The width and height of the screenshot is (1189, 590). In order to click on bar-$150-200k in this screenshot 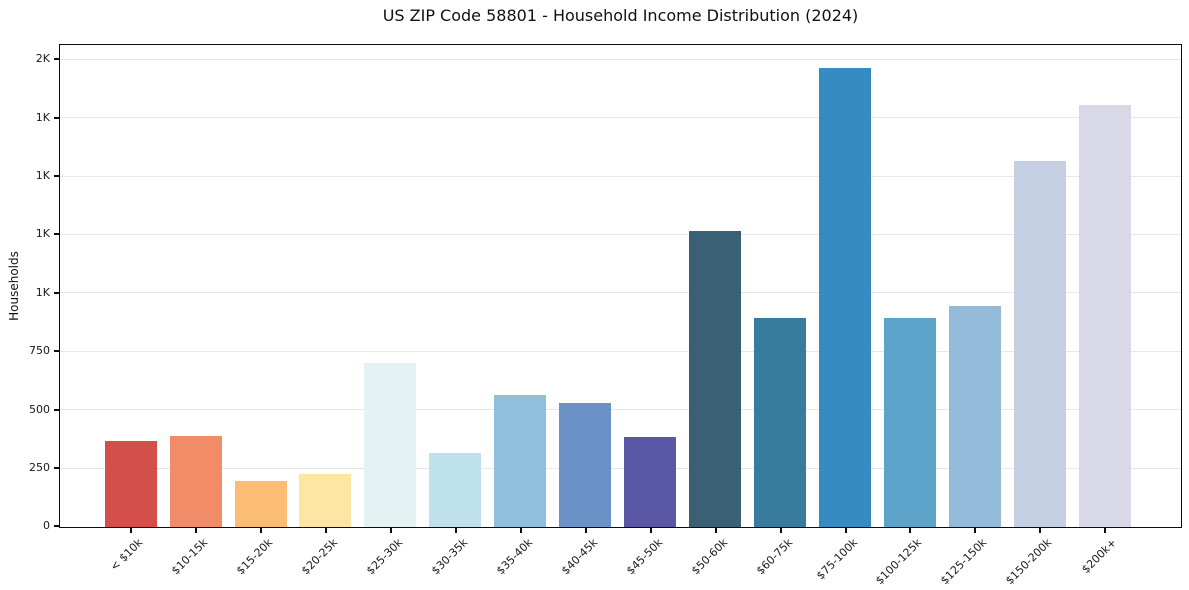, I will do `click(1039, 344)`.